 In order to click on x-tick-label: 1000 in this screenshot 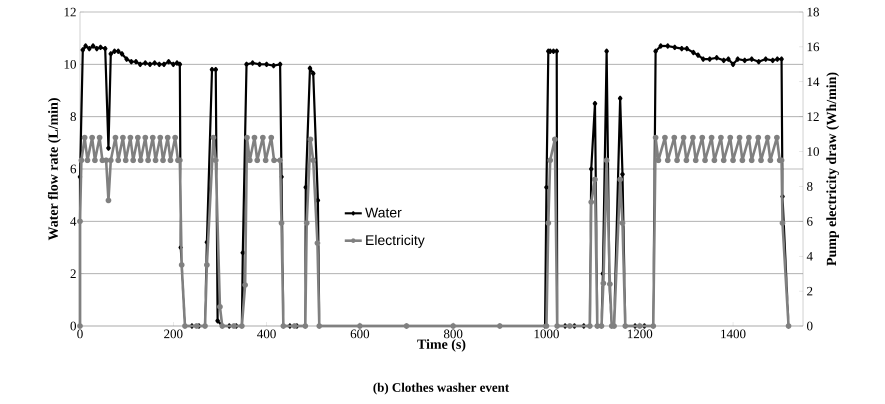, I will do `click(546, 334)`.